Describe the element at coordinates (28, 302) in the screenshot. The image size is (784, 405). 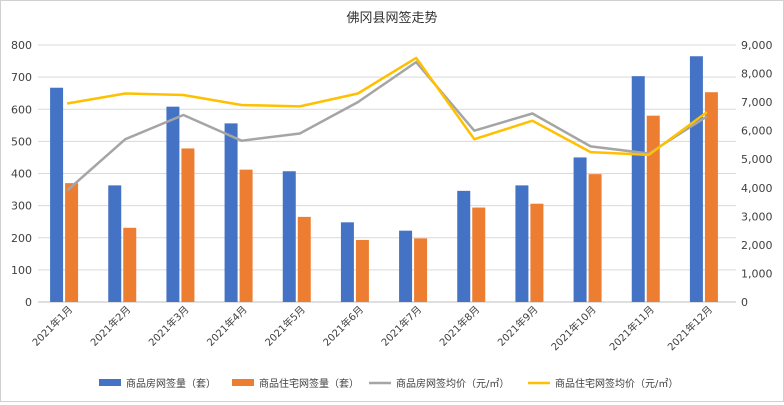
I see `y-tick-label: 0` at that location.